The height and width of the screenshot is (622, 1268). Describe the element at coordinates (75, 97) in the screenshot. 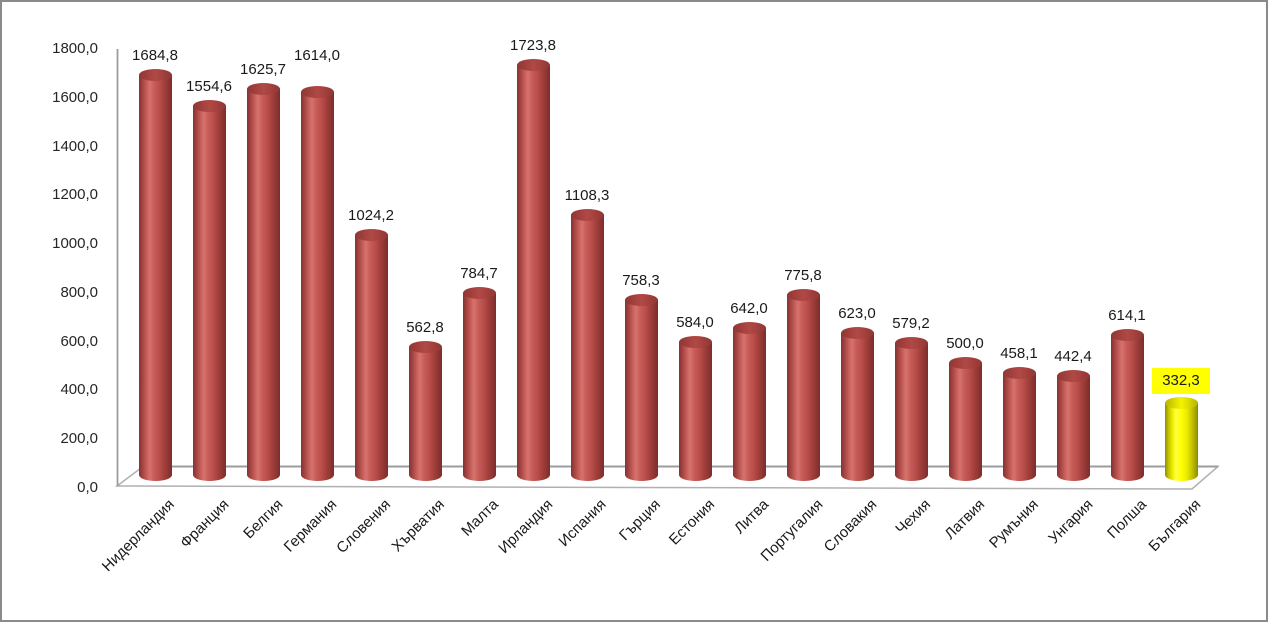

I see `y-tick-label: 1600,0` at that location.